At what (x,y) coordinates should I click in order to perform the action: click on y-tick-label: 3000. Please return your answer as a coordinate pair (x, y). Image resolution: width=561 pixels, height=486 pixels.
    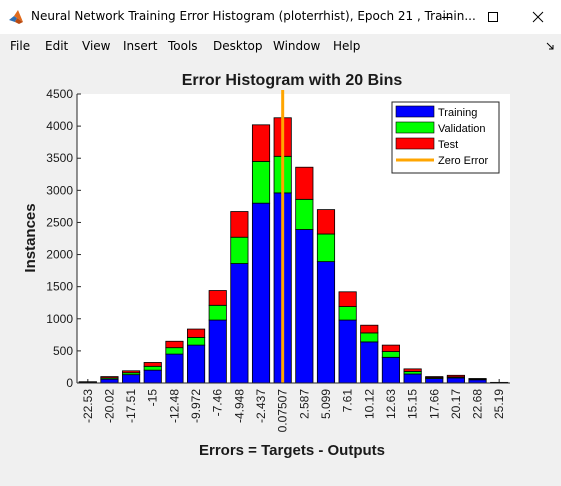
    Looking at the image, I should click on (59, 190).